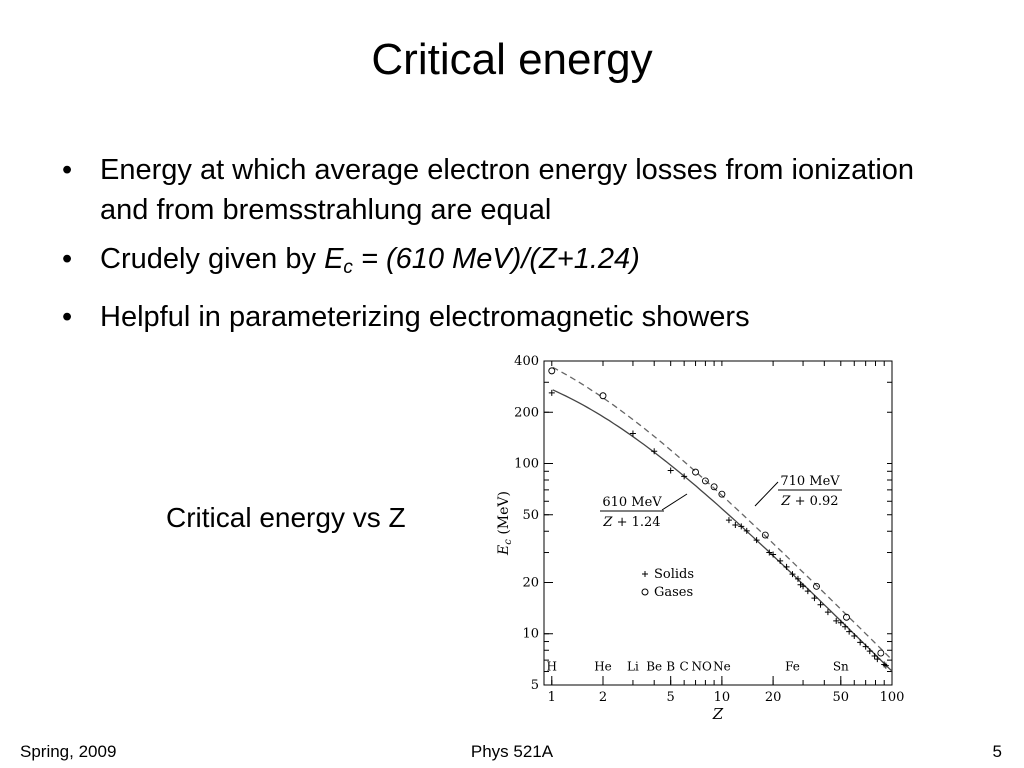 This screenshot has height=768, width=1024. What do you see at coordinates (841, 666) in the screenshot?
I see `element-label: Sn` at bounding box center [841, 666].